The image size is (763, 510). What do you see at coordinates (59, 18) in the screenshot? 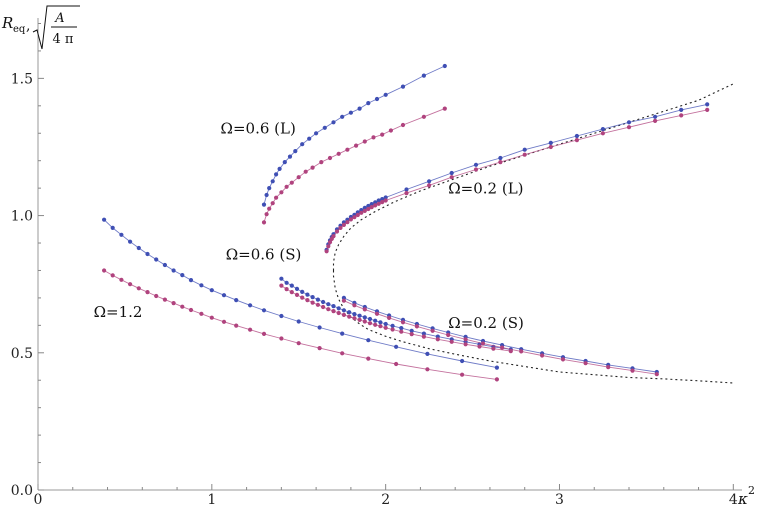
I see `y-axis-label-numerator: A` at bounding box center [59, 18].